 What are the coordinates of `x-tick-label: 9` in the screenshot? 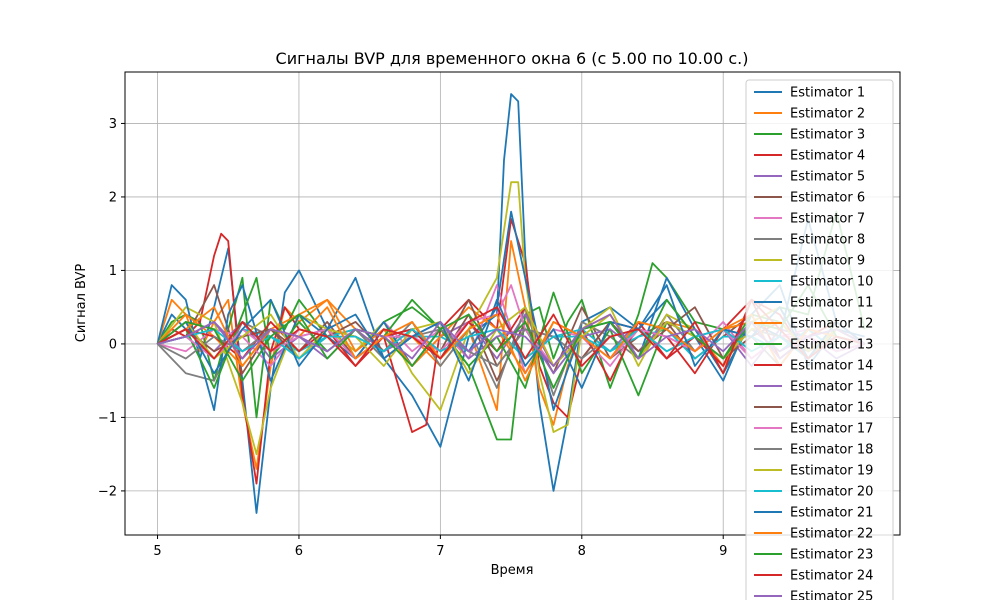 It's located at (723, 551).